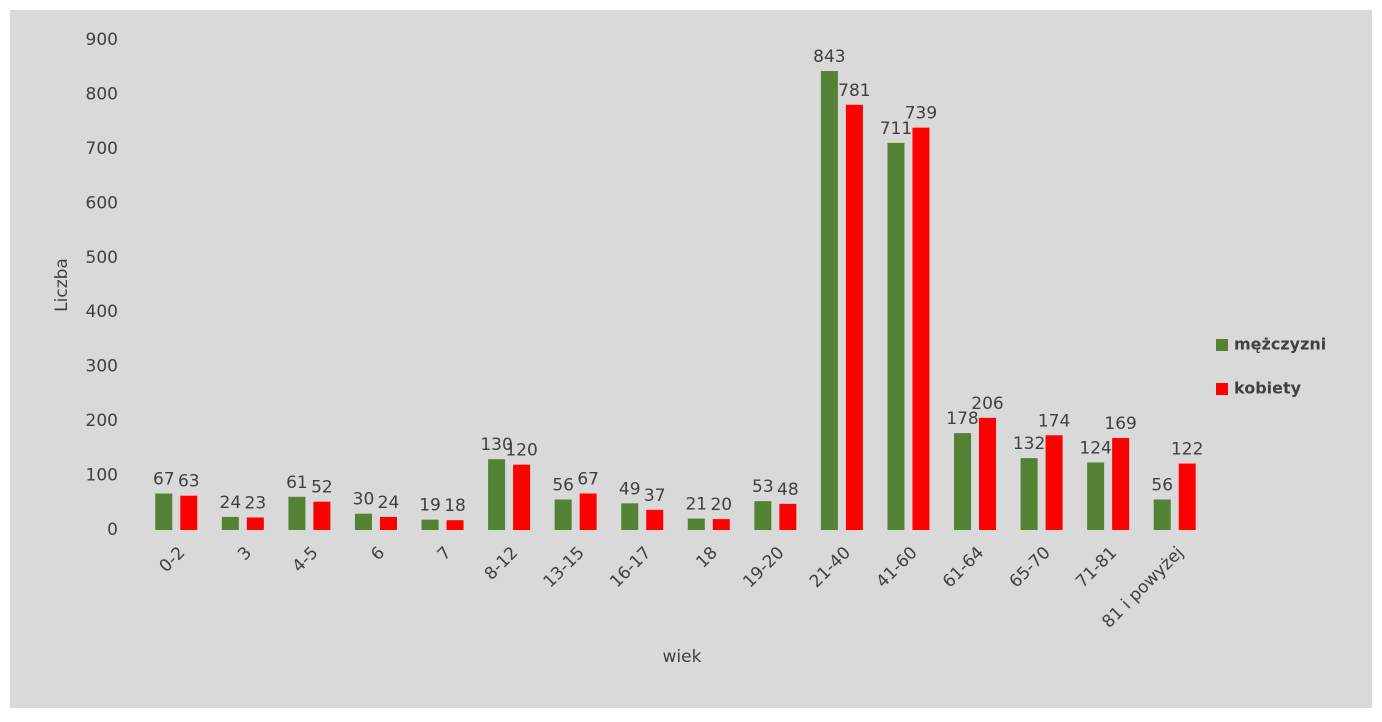  What do you see at coordinates (189, 482) in the screenshot?
I see `data-label: 63` at bounding box center [189, 482].